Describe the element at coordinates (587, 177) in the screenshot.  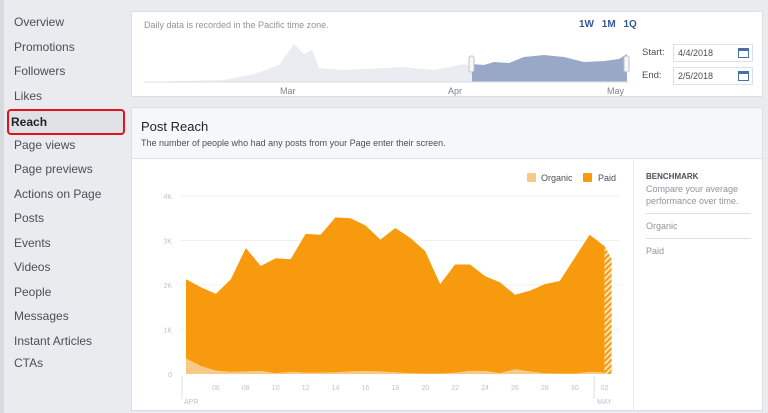
I see `legend-swatch-paid` at that location.